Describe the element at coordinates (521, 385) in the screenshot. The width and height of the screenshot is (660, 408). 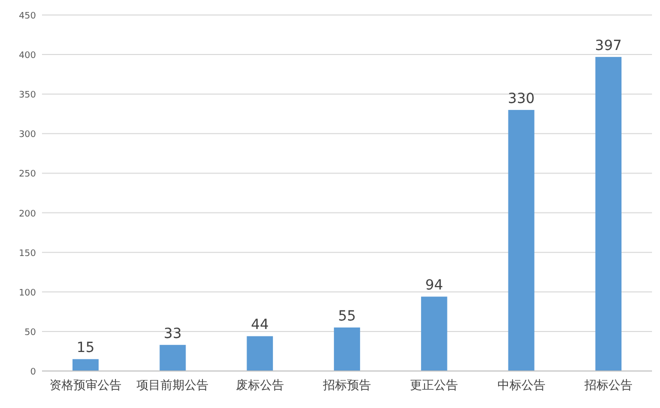
I see `x-tick-label: 中标公告` at that location.